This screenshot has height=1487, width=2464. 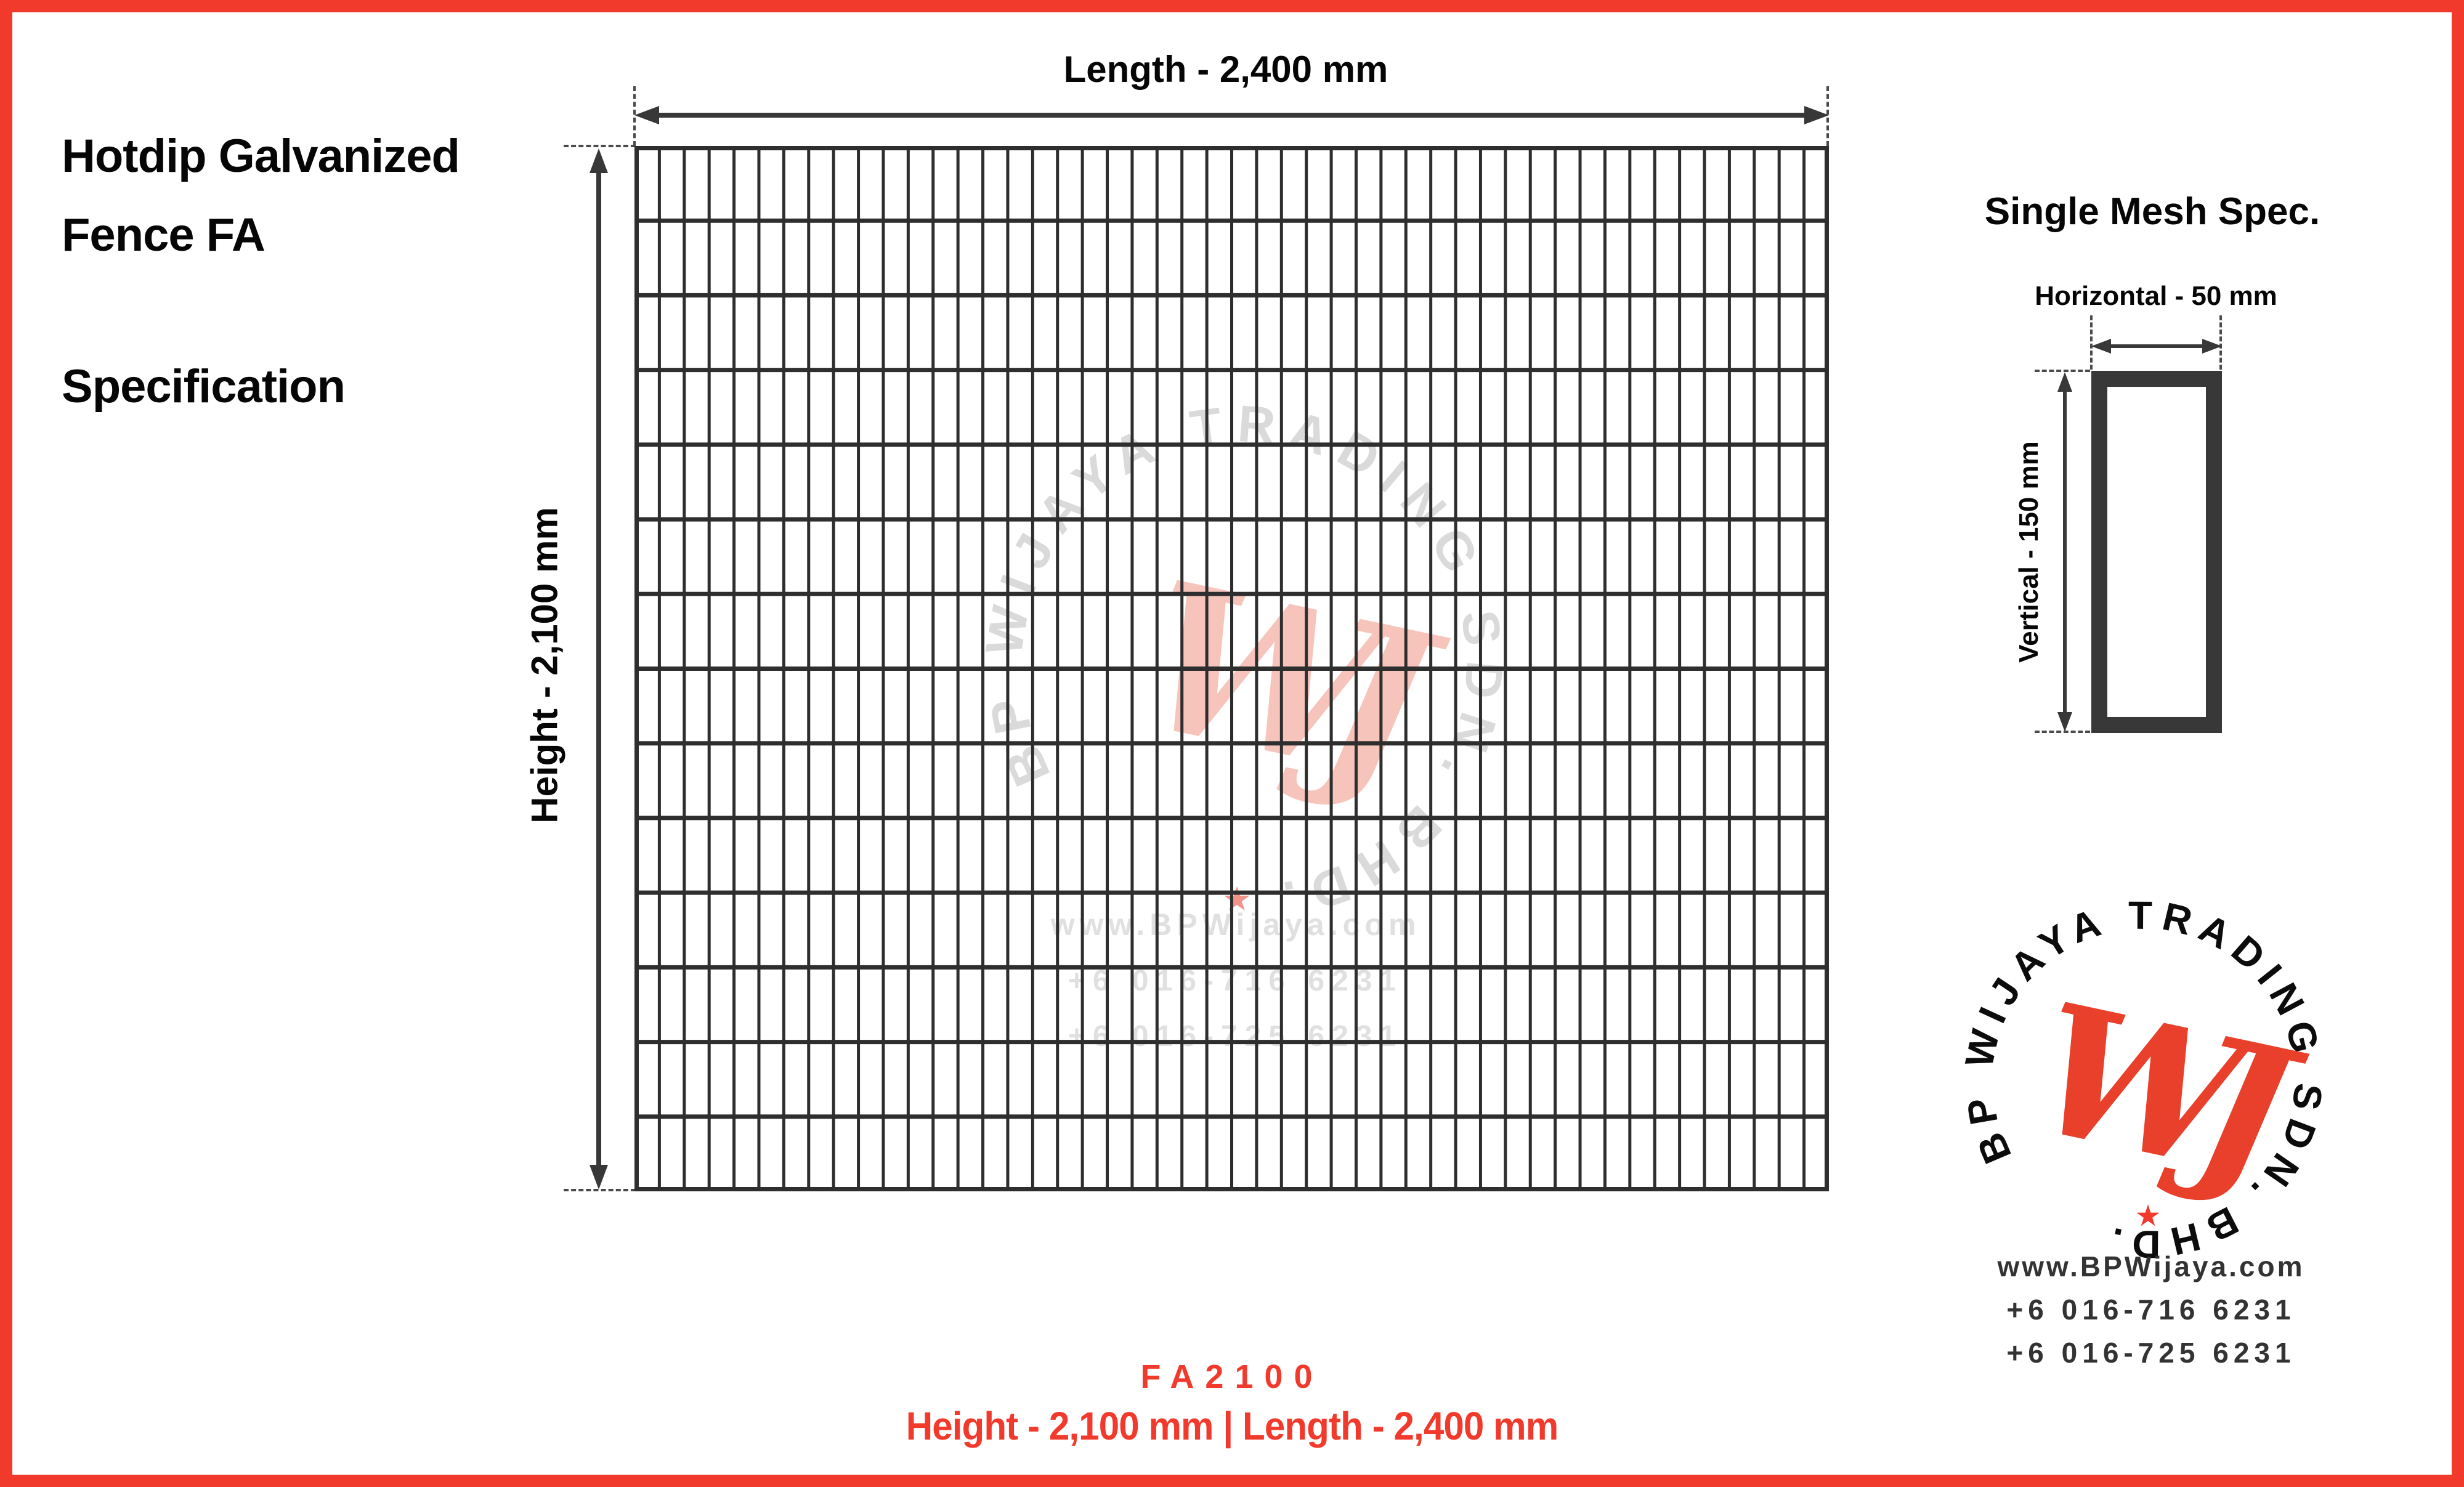 What do you see at coordinates (1225, 69) in the screenshot?
I see `length-dimension-label: Length - 2,400 mm` at bounding box center [1225, 69].